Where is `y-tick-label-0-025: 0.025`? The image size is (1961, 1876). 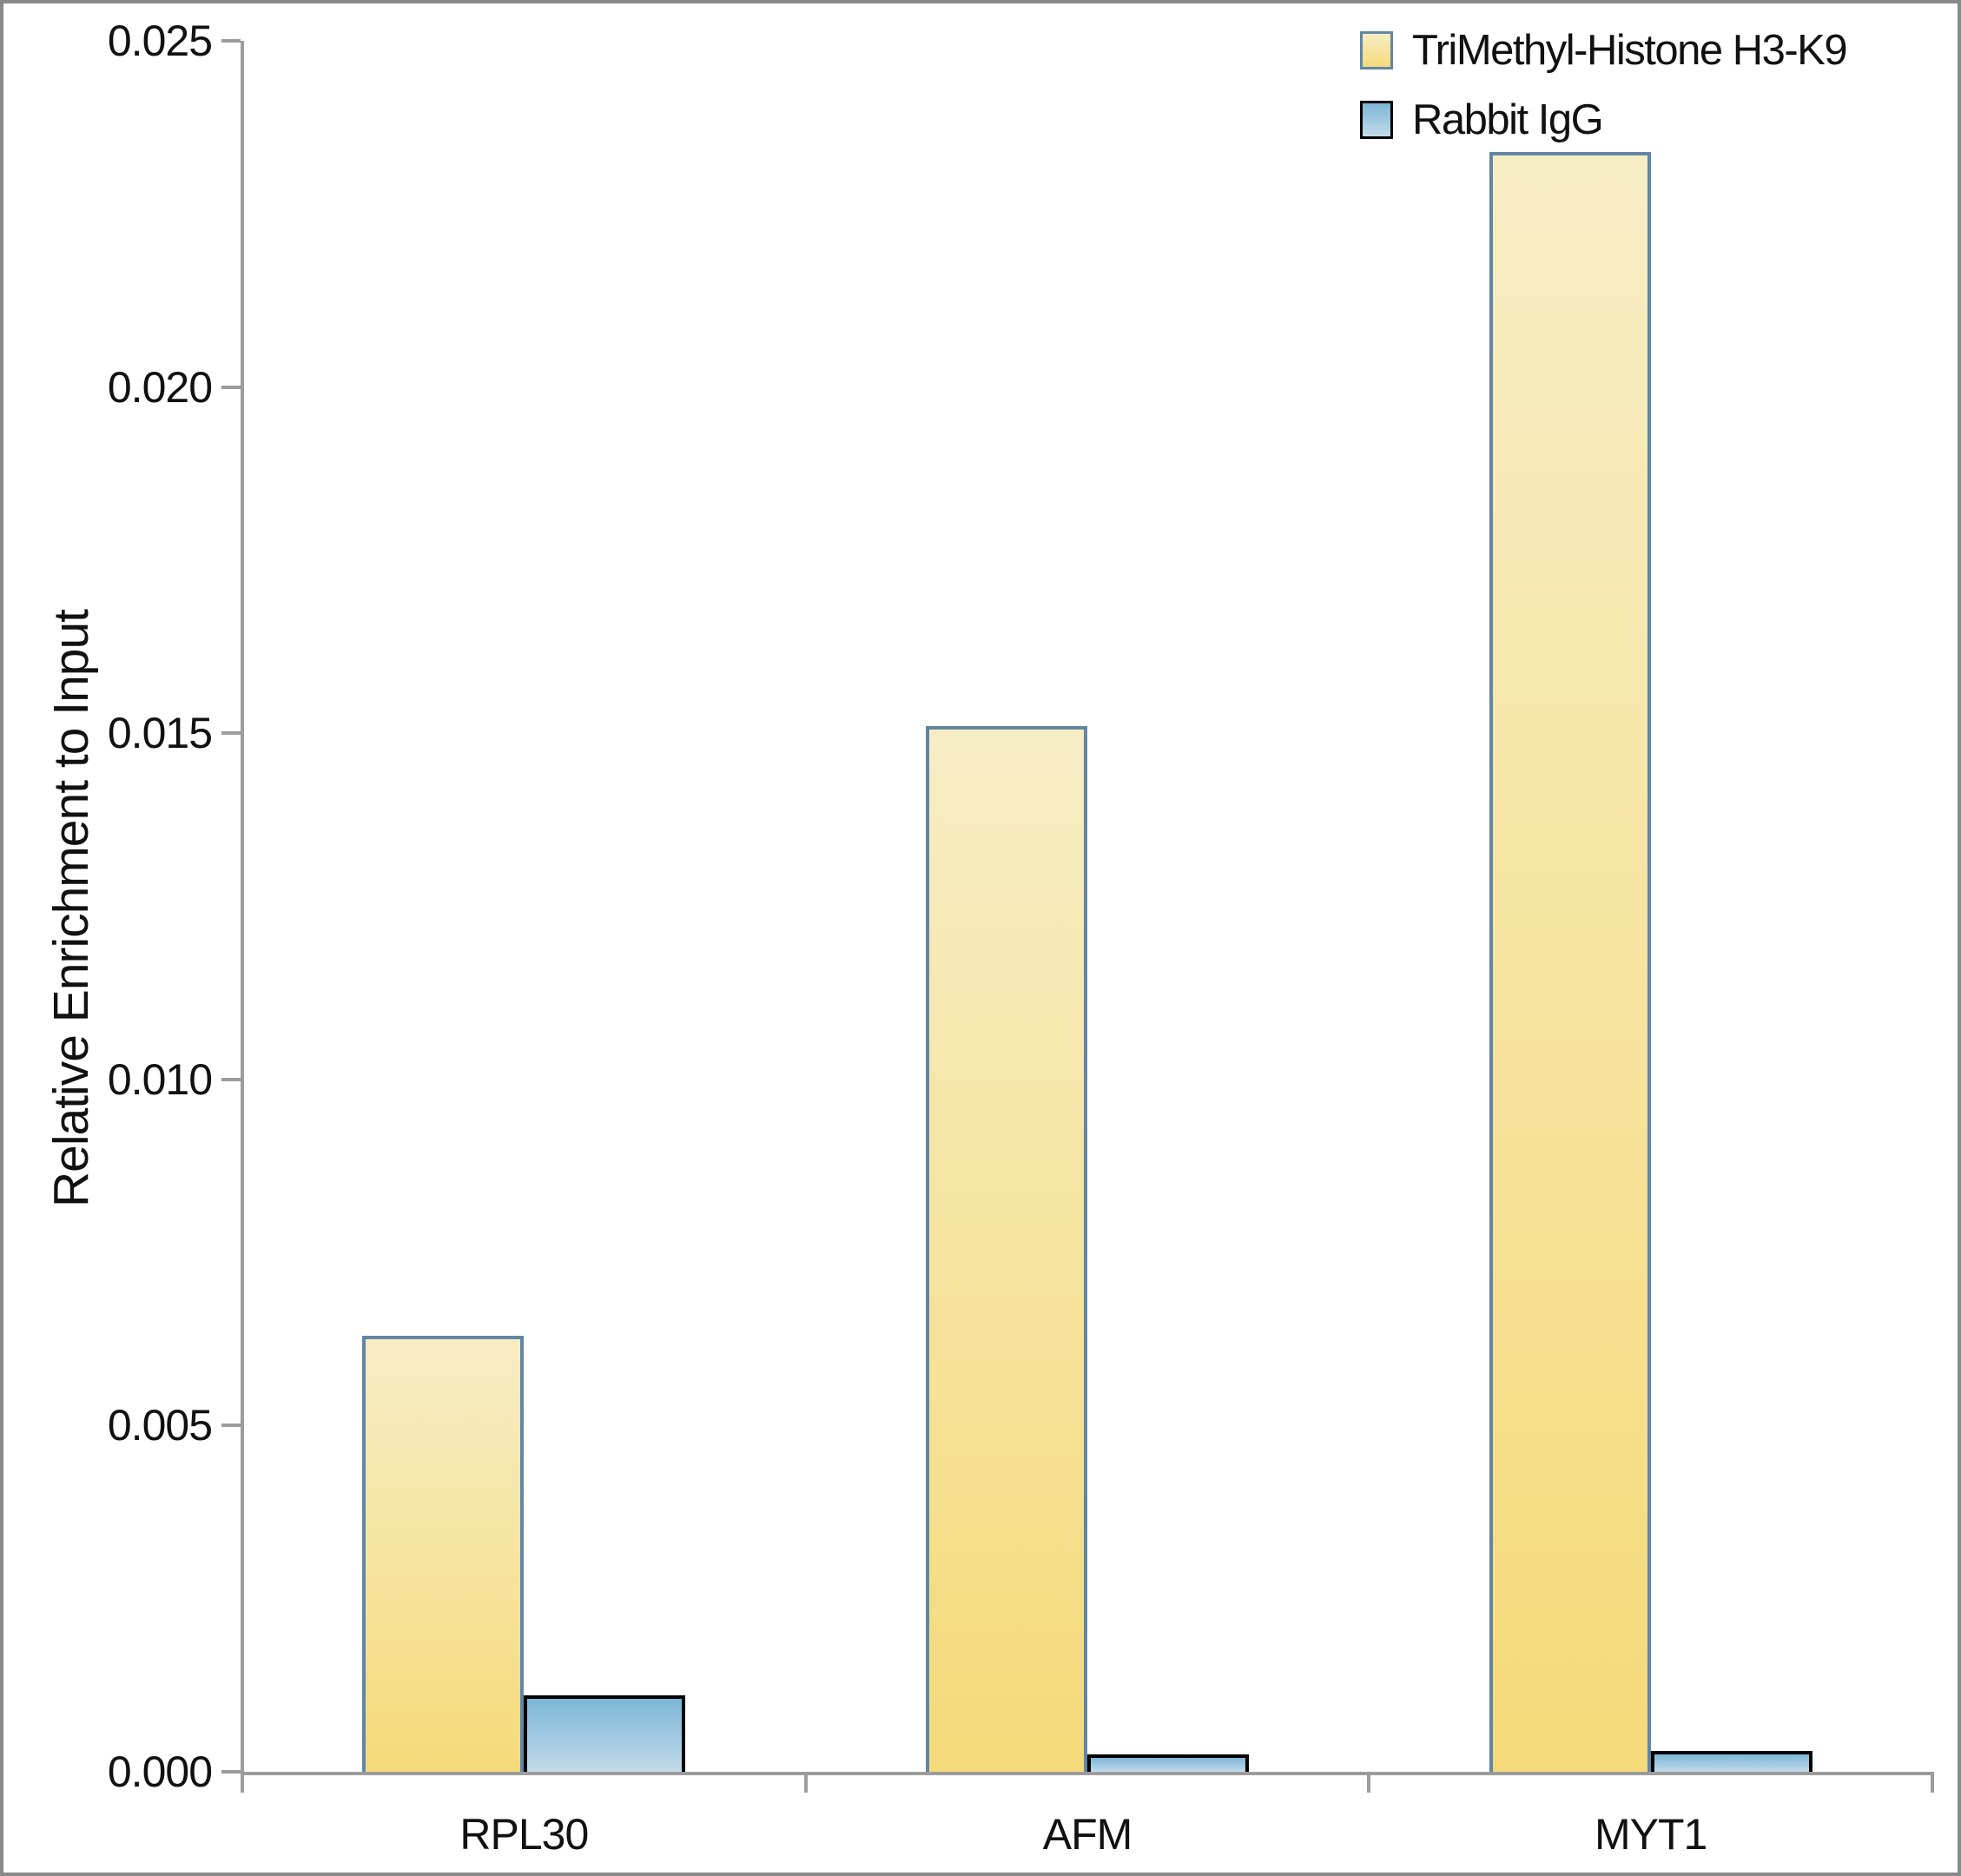 y-tick-label-0-025: 0.025 is located at coordinates (160, 41).